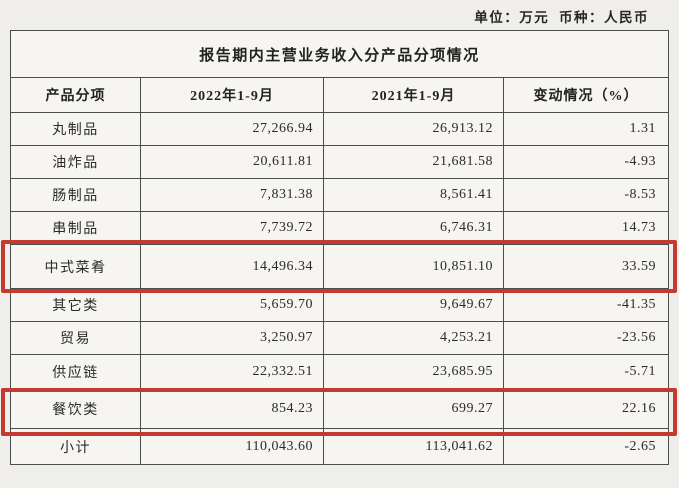  What do you see at coordinates (75, 95) in the screenshot?
I see `column-header-product: 产品分项` at bounding box center [75, 95].